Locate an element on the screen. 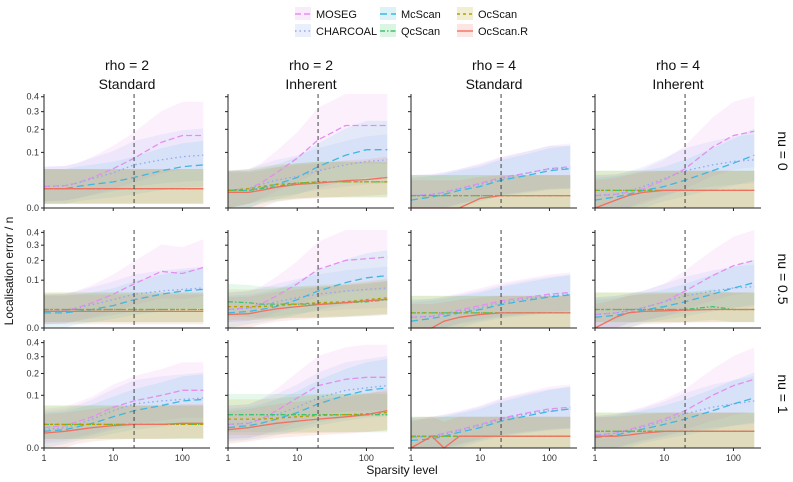 This screenshot has width=793, height=482. legend: MOSEG CHARCOAL McScan QcScan OcScan OcScan.R is located at coordinates (411, 22).